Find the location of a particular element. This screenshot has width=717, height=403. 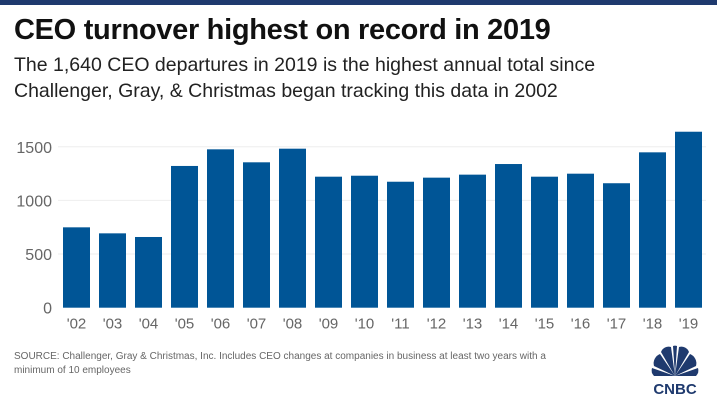

x-tick-label: '13 is located at coordinates (473, 324).